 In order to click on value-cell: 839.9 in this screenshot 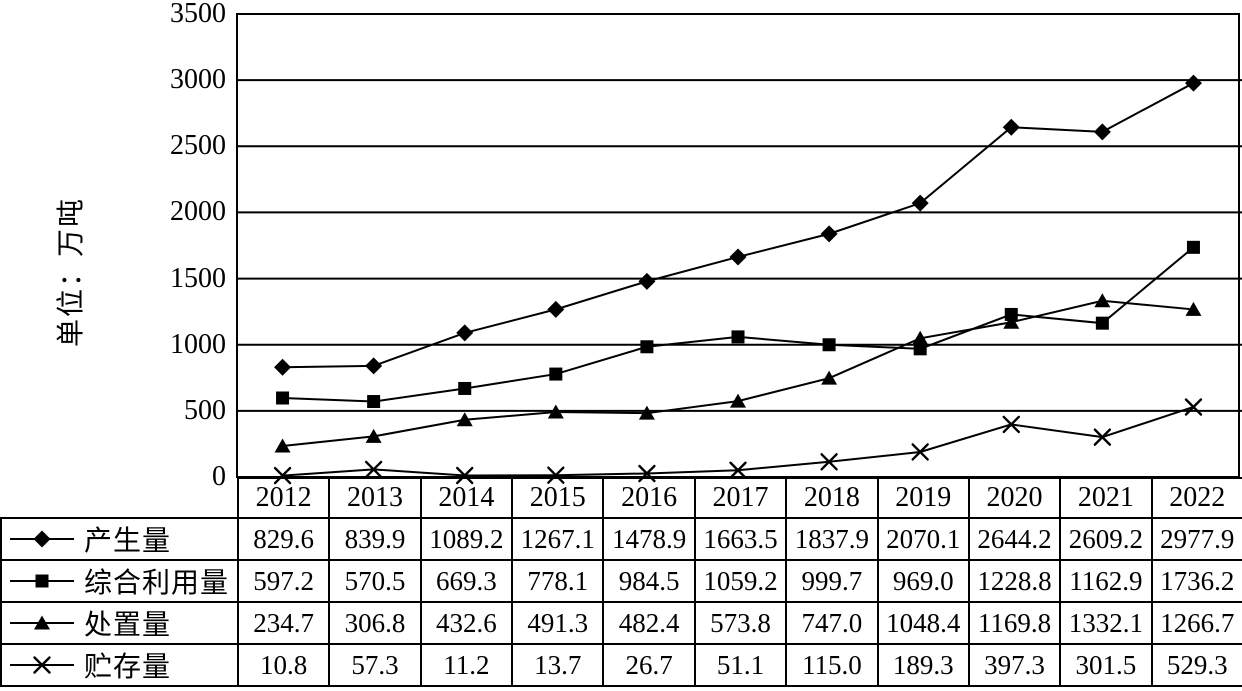, I will do `click(375, 539)`.